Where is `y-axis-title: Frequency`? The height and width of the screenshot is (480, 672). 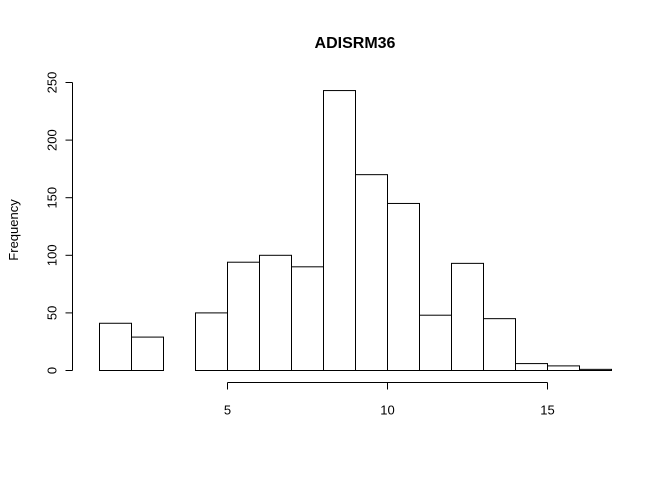 y-axis-title: Frequency is located at coordinates (13, 230).